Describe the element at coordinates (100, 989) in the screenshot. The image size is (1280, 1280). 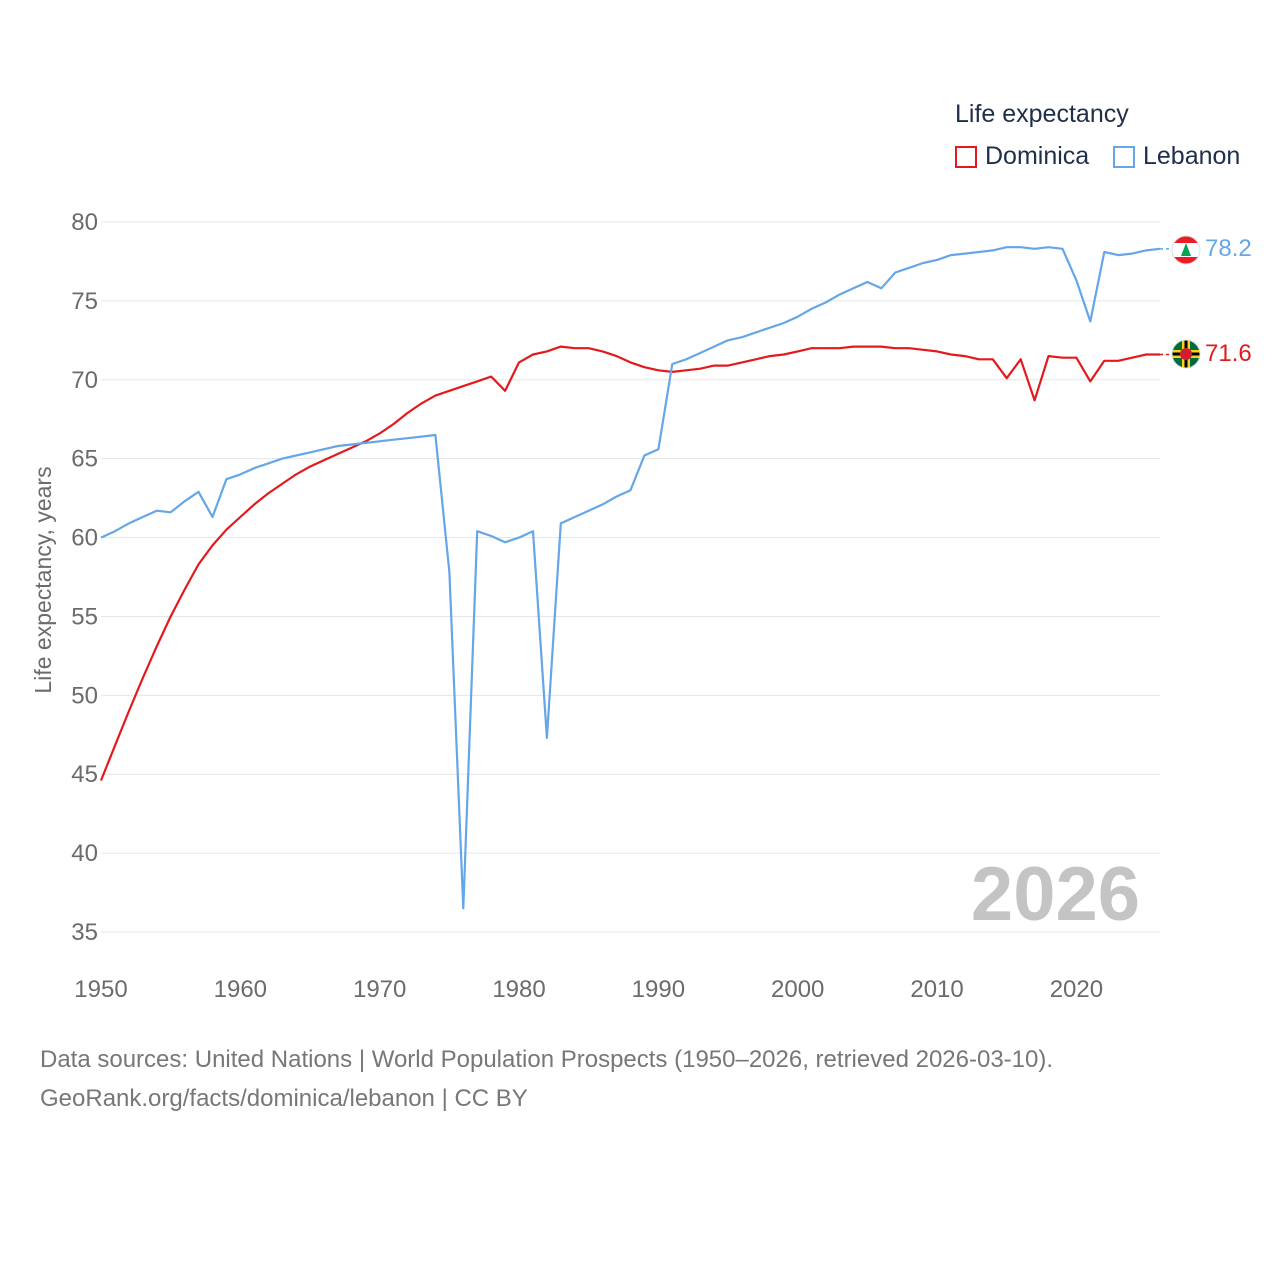
I see `x-tick-label: 1950` at that location.